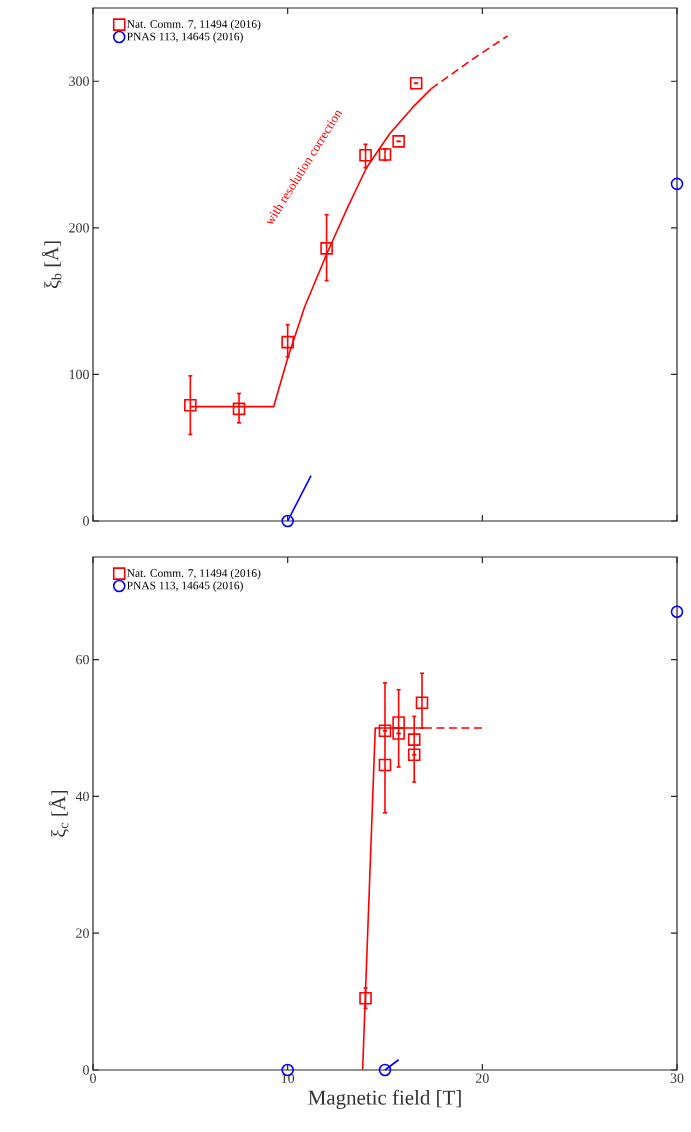  Describe the element at coordinates (79, 374) in the screenshot. I see `y-tick-label: 100` at that location.